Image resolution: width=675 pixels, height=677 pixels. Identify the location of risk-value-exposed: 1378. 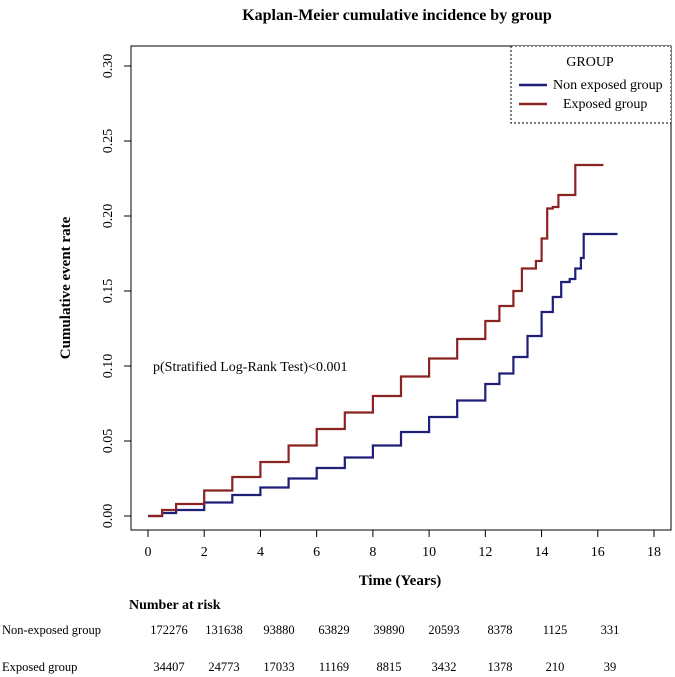
(500, 667).